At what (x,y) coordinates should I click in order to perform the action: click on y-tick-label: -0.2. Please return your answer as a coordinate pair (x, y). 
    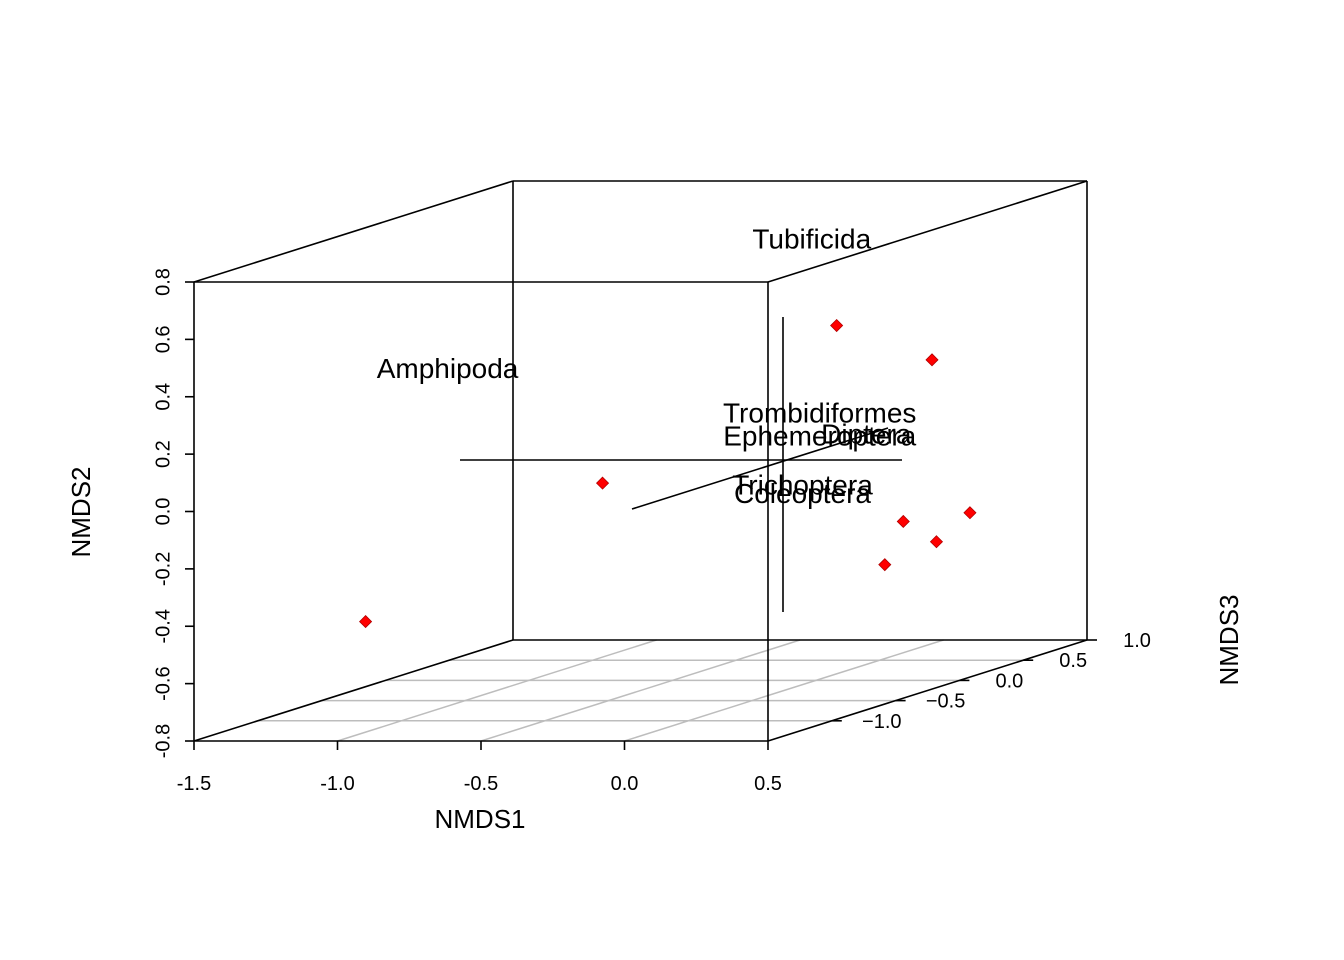
    Looking at the image, I should click on (163, 569).